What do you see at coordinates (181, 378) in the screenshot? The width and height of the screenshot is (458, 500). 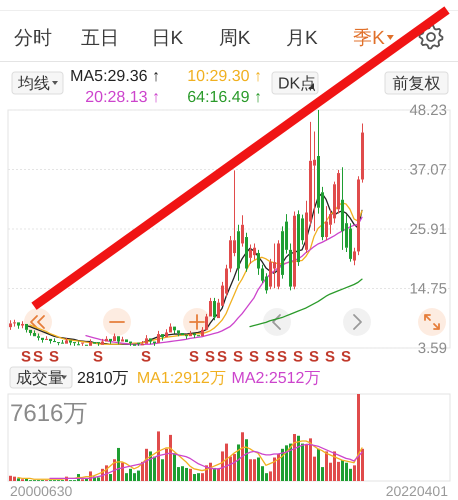 I see `text: MA1:2912万` at bounding box center [181, 378].